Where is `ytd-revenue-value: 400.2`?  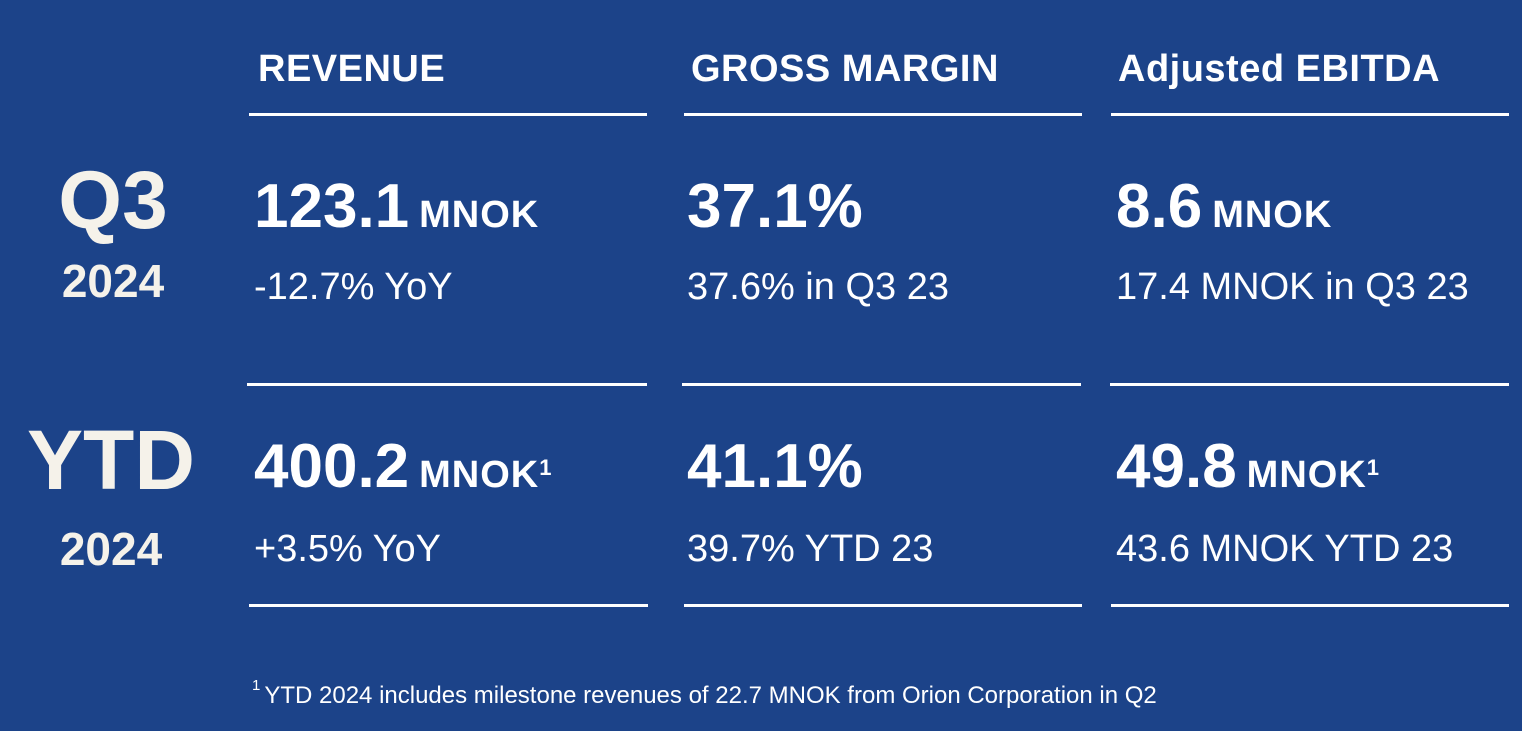 ytd-revenue-value: 400.2 is located at coordinates (332, 466).